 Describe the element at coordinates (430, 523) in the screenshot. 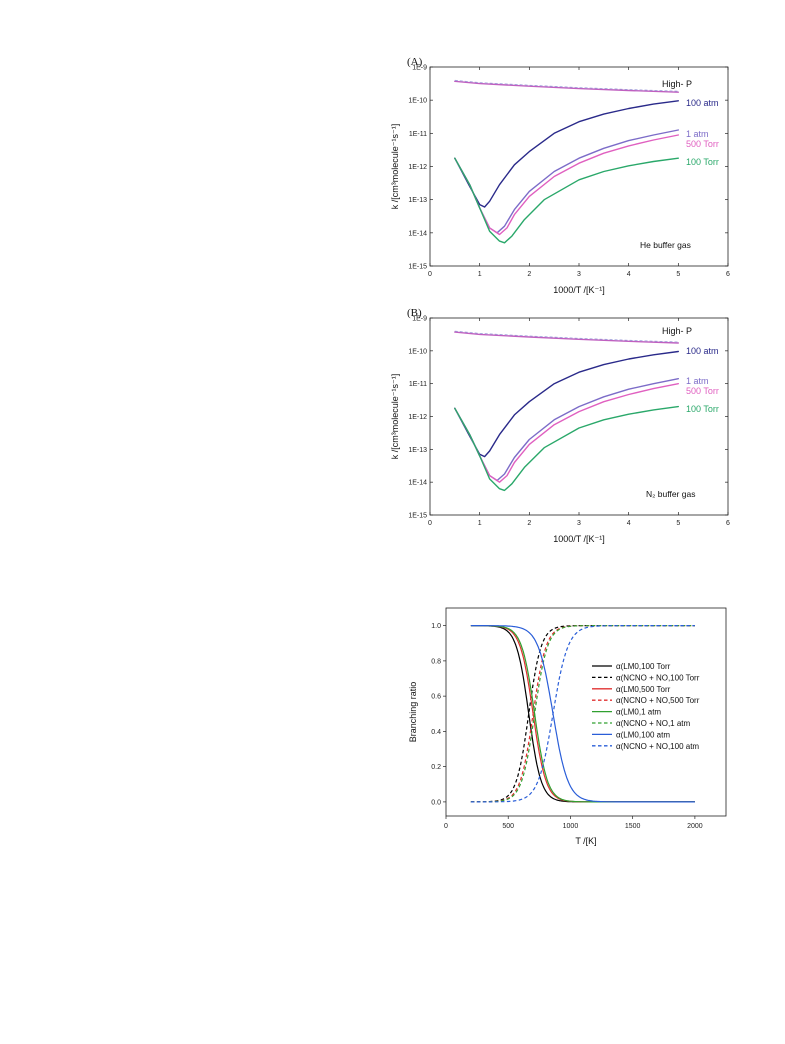

I see `panel-b-x-tick-label: 0` at that location.